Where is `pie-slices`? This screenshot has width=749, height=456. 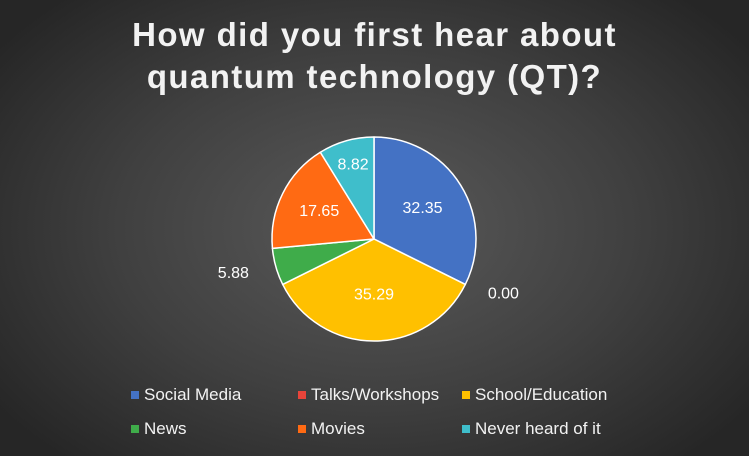
pie-slices is located at coordinates (374, 239).